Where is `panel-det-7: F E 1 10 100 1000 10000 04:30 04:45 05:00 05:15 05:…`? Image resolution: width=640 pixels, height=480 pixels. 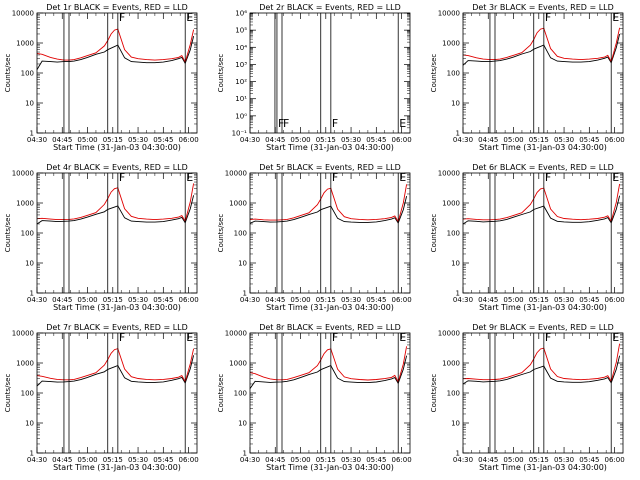 panel-det-7: F E 1 10 100 1000 10000 04:30 04:45 05:00 05:15 05:… is located at coordinates (101, 397).